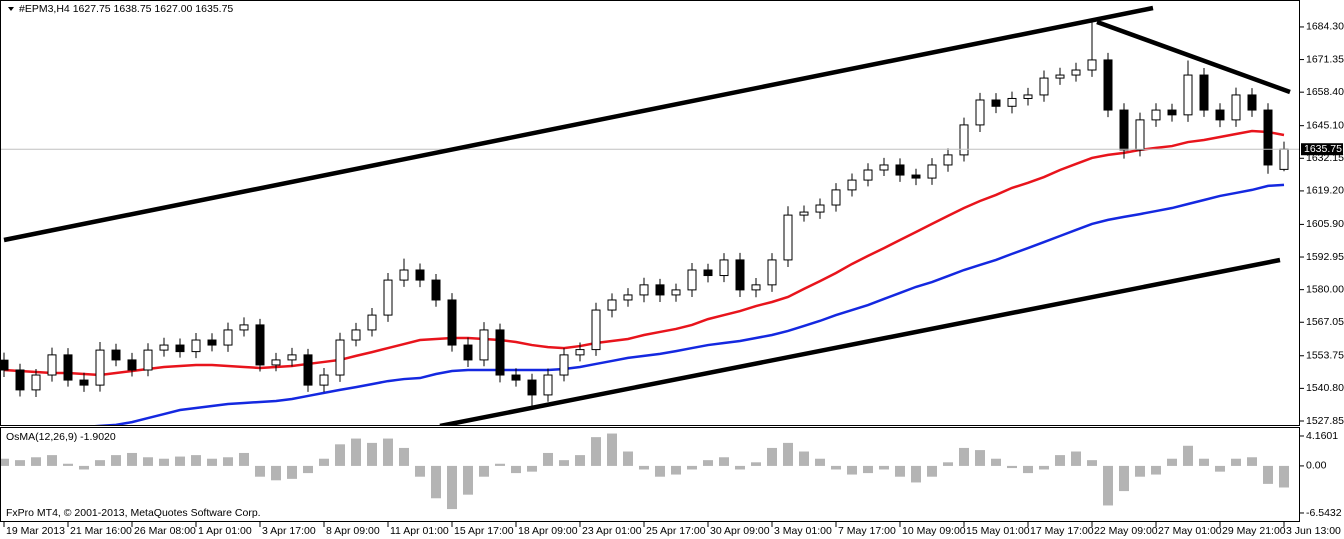  Describe the element at coordinates (1323, 149) in the screenshot. I see `last-price-label: 1635.75` at that location.